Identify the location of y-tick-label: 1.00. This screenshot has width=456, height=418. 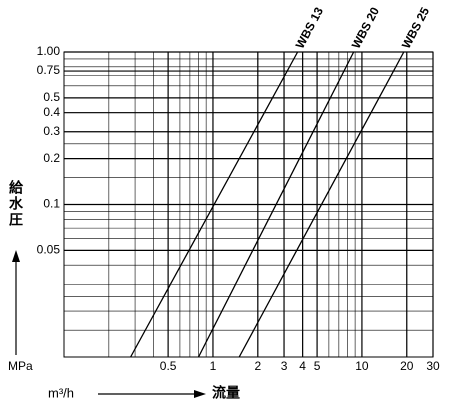
(49, 51).